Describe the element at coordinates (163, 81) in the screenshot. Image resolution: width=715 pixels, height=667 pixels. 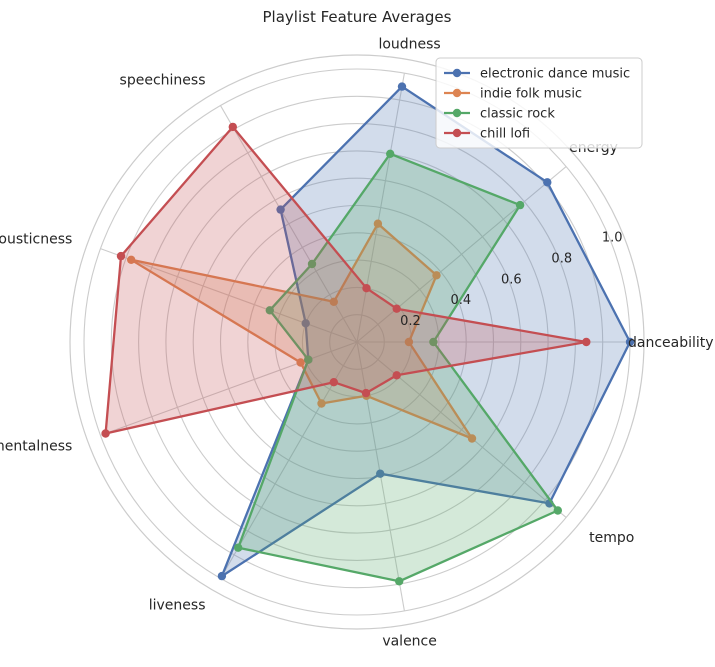
I see `axis-label: speechiness` at that location.